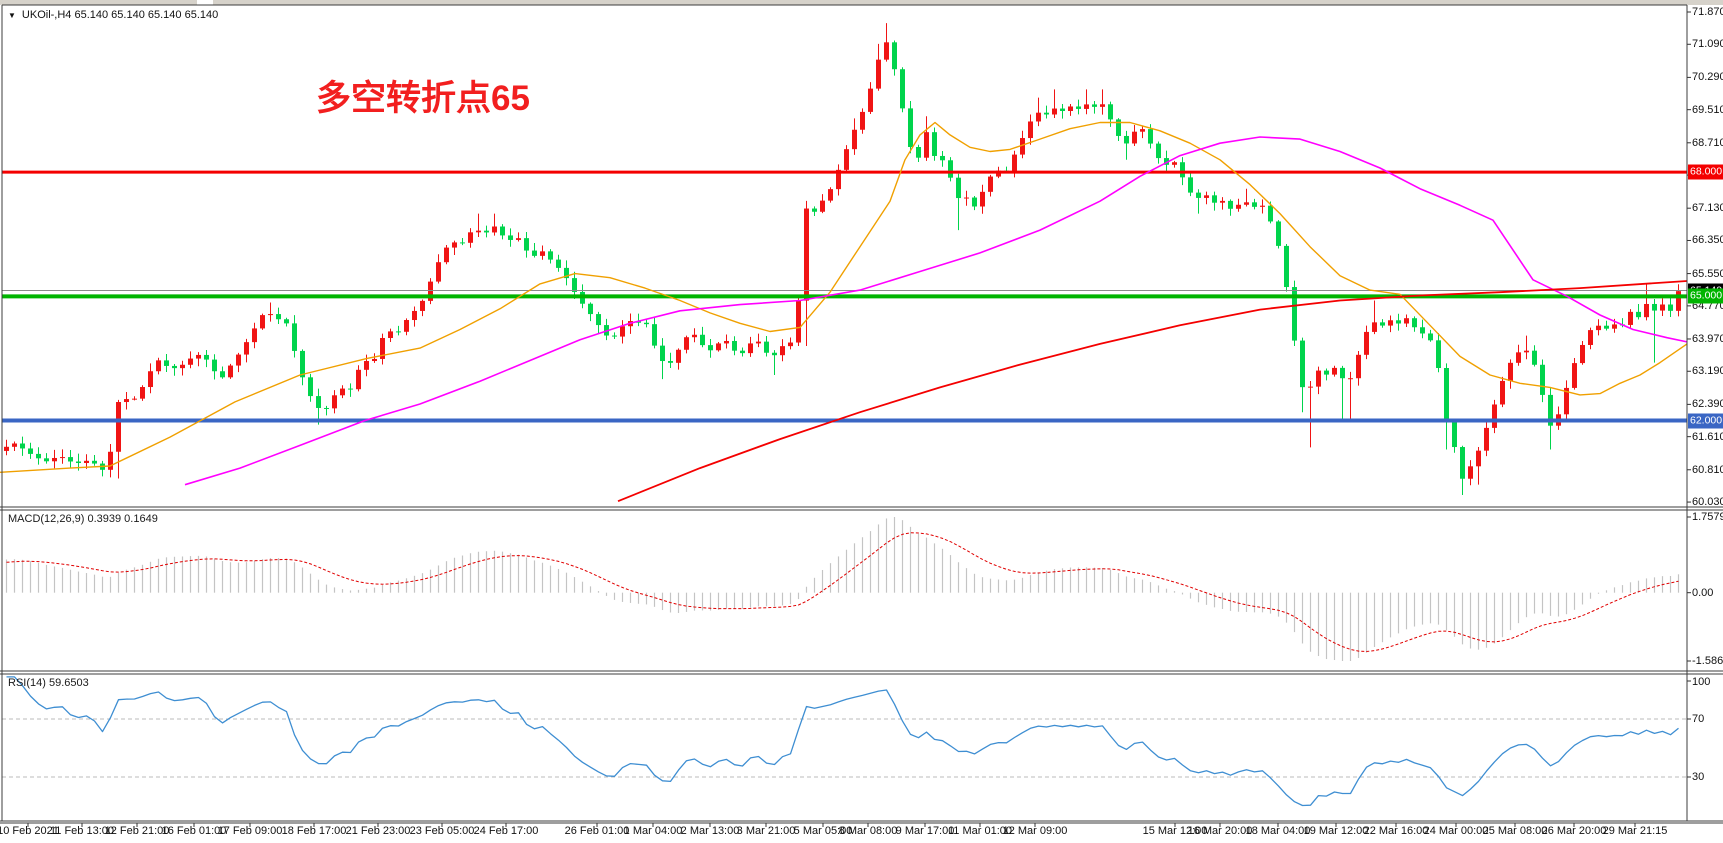  What do you see at coordinates (314, 831) in the screenshot?
I see `time-tick-label: 18 Feb 17:00` at bounding box center [314, 831].